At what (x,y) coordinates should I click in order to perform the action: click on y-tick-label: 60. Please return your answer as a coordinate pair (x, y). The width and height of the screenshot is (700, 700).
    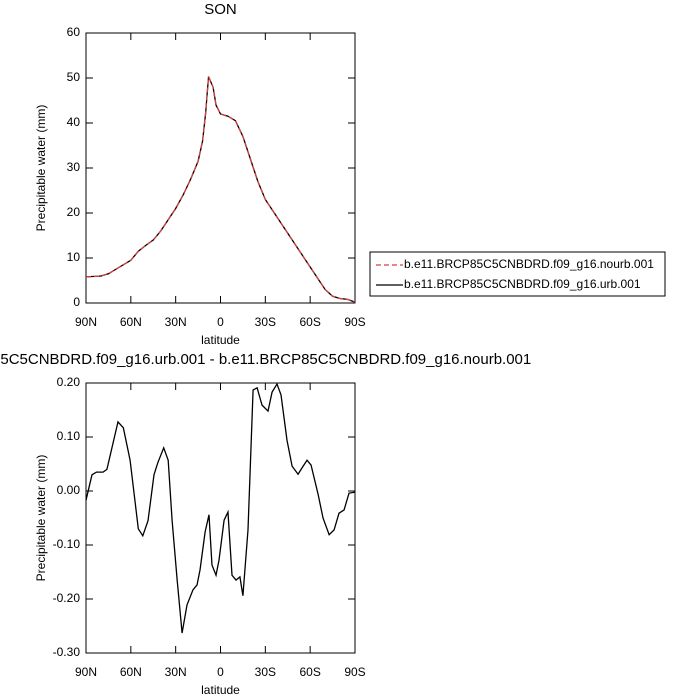
    Looking at the image, I should click on (74, 32).